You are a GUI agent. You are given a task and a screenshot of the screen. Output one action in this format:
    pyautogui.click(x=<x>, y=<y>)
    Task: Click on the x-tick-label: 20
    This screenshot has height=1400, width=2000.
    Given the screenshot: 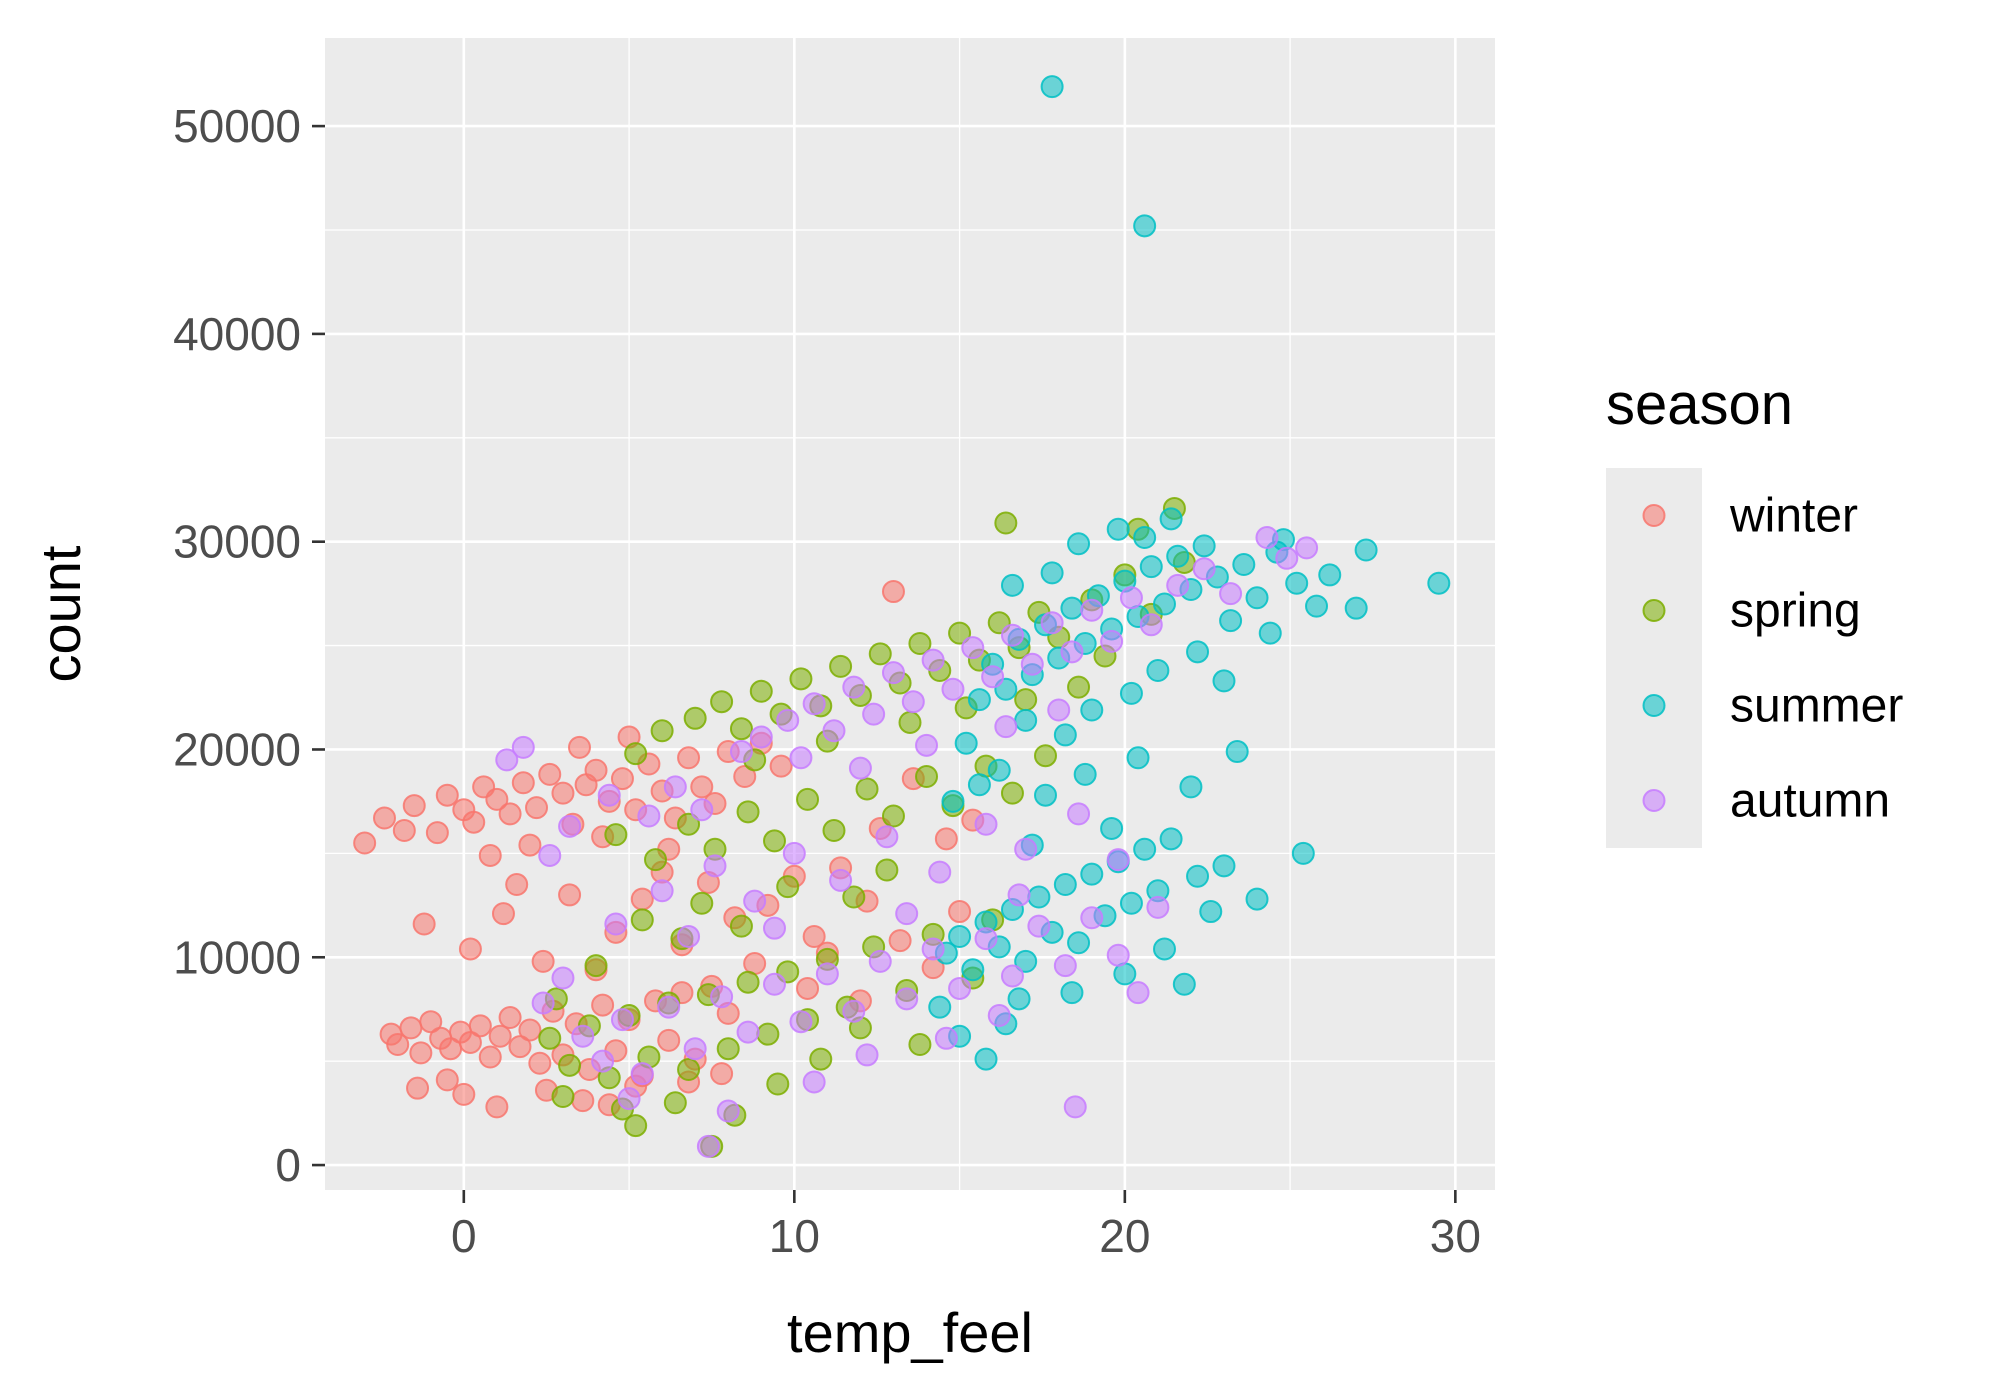 What is the action you would take?
    pyautogui.click(x=1124, y=1236)
    